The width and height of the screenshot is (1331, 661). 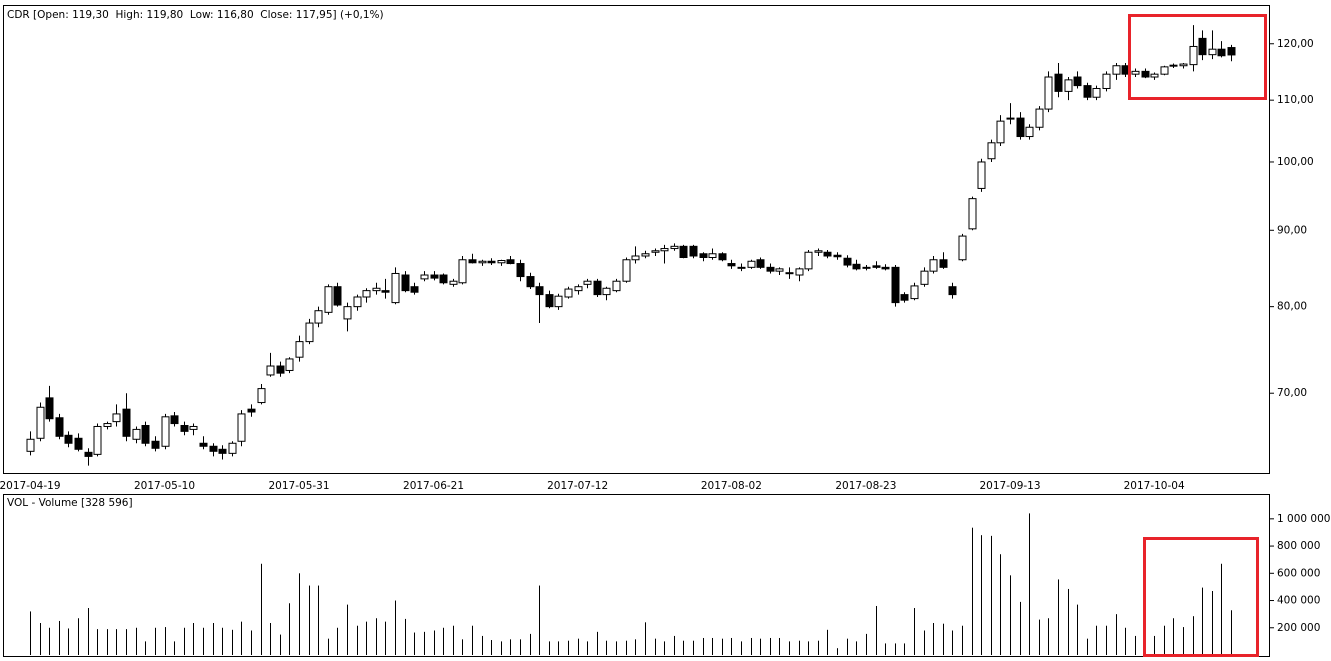 What do you see at coordinates (1298, 601) in the screenshot?
I see `y-tick-label: 400 000` at bounding box center [1298, 601].